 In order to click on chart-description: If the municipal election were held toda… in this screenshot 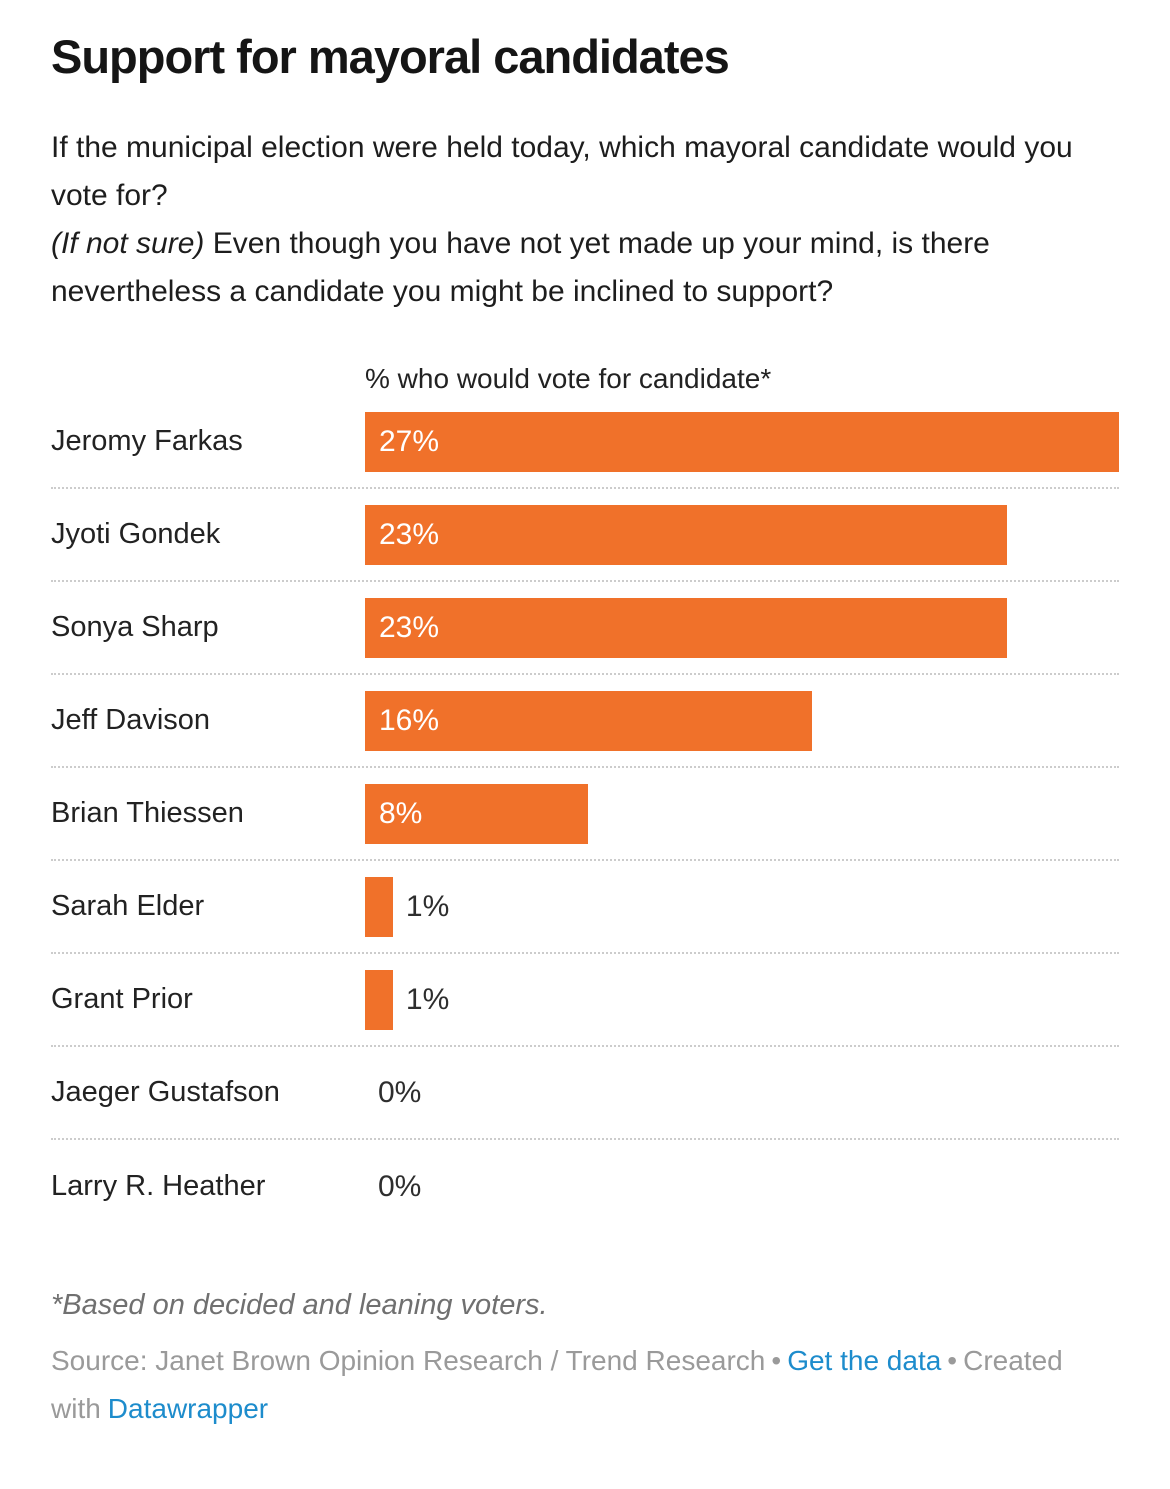, I will do `click(585, 220)`.